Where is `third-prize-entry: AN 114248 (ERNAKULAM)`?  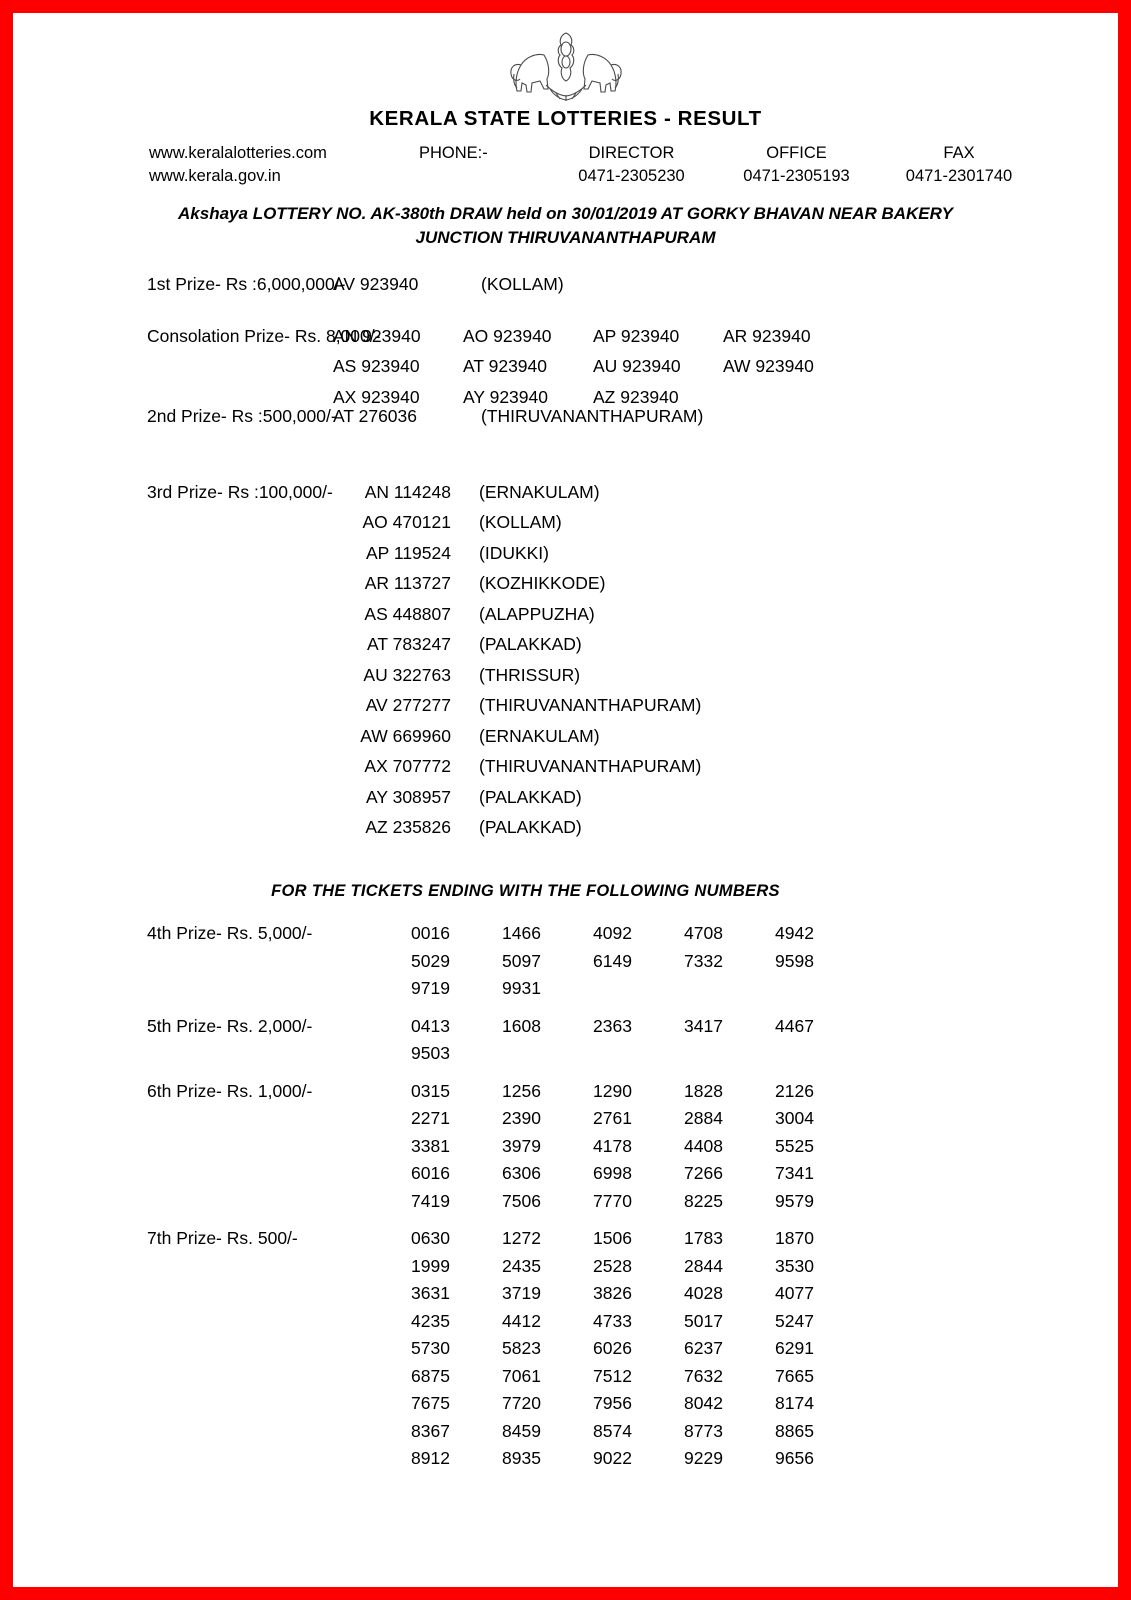
third-prize-entry: AN 114248 (ERNAKULAM) is located at coordinates (706, 491).